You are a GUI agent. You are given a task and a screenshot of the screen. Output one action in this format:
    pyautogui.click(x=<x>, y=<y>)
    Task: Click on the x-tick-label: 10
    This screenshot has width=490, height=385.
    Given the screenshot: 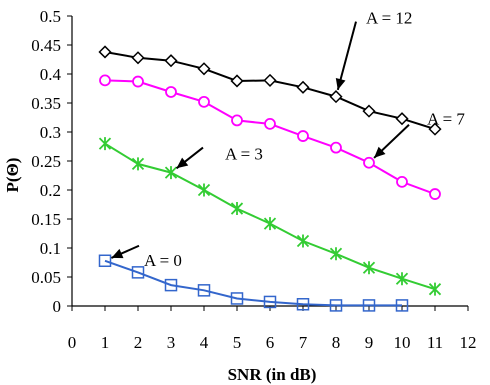 What is the action you would take?
    pyautogui.click(x=402, y=342)
    